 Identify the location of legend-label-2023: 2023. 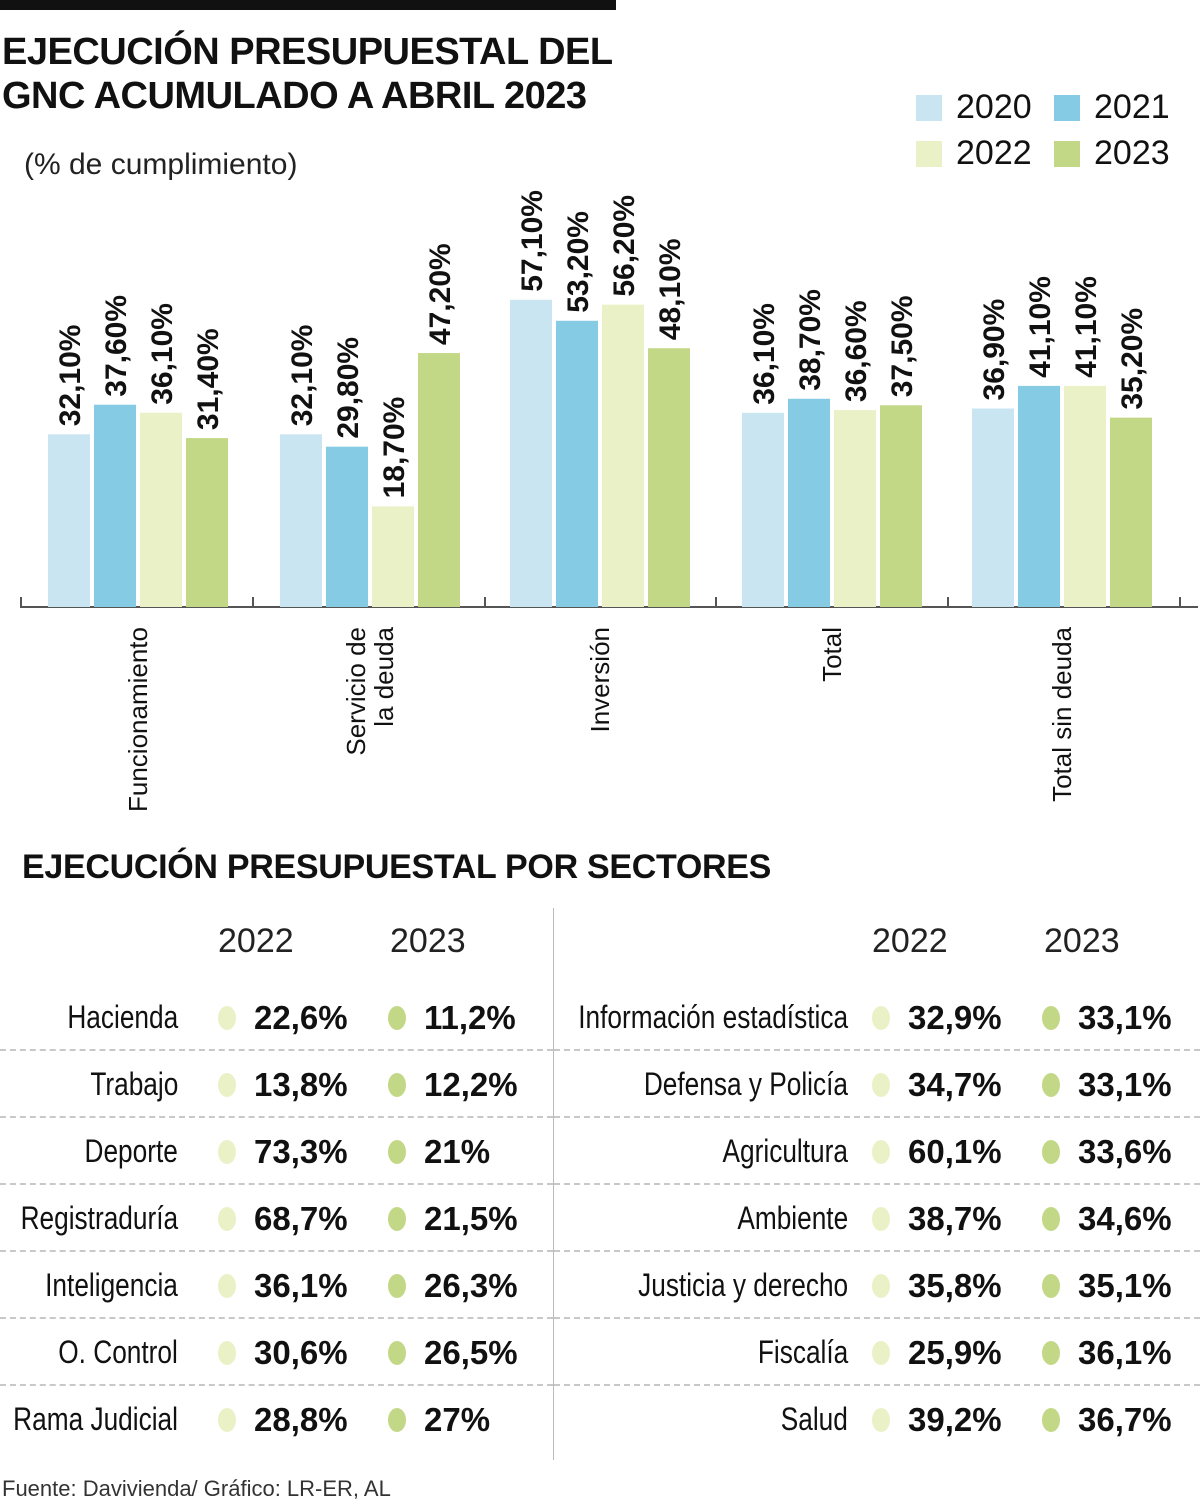
(1132, 153).